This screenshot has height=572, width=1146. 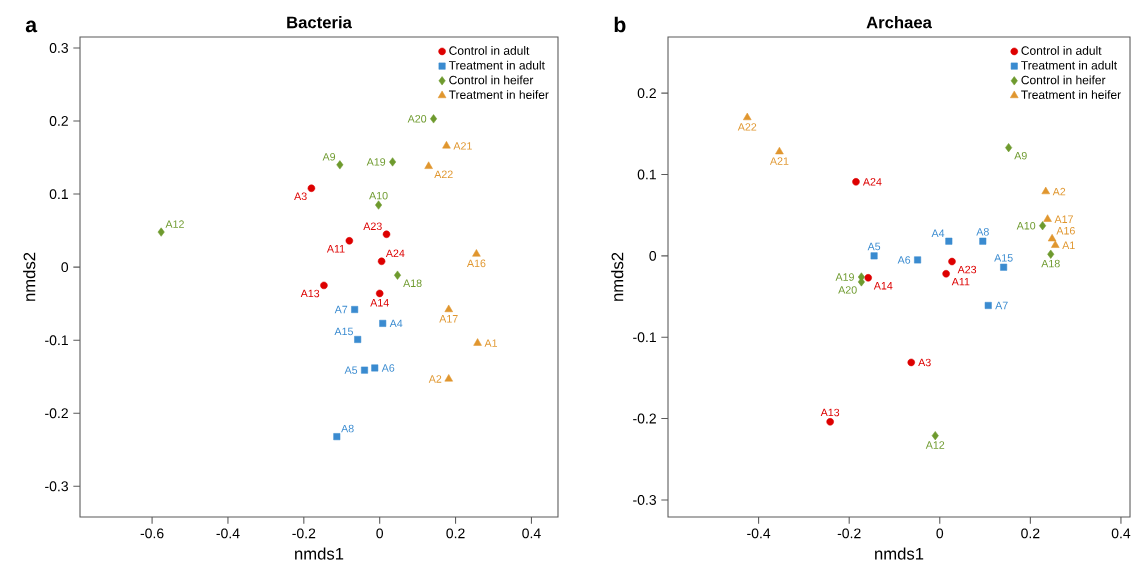 I want to click on annotation: A7, so click(x=341, y=309).